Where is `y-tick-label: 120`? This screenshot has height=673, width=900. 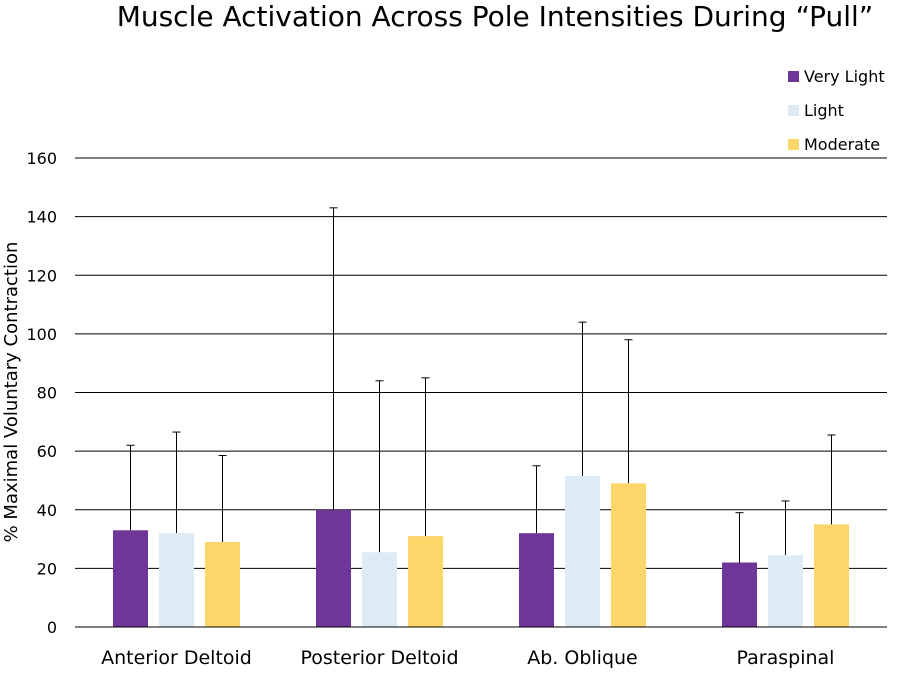
y-tick-label: 120 is located at coordinates (41, 275).